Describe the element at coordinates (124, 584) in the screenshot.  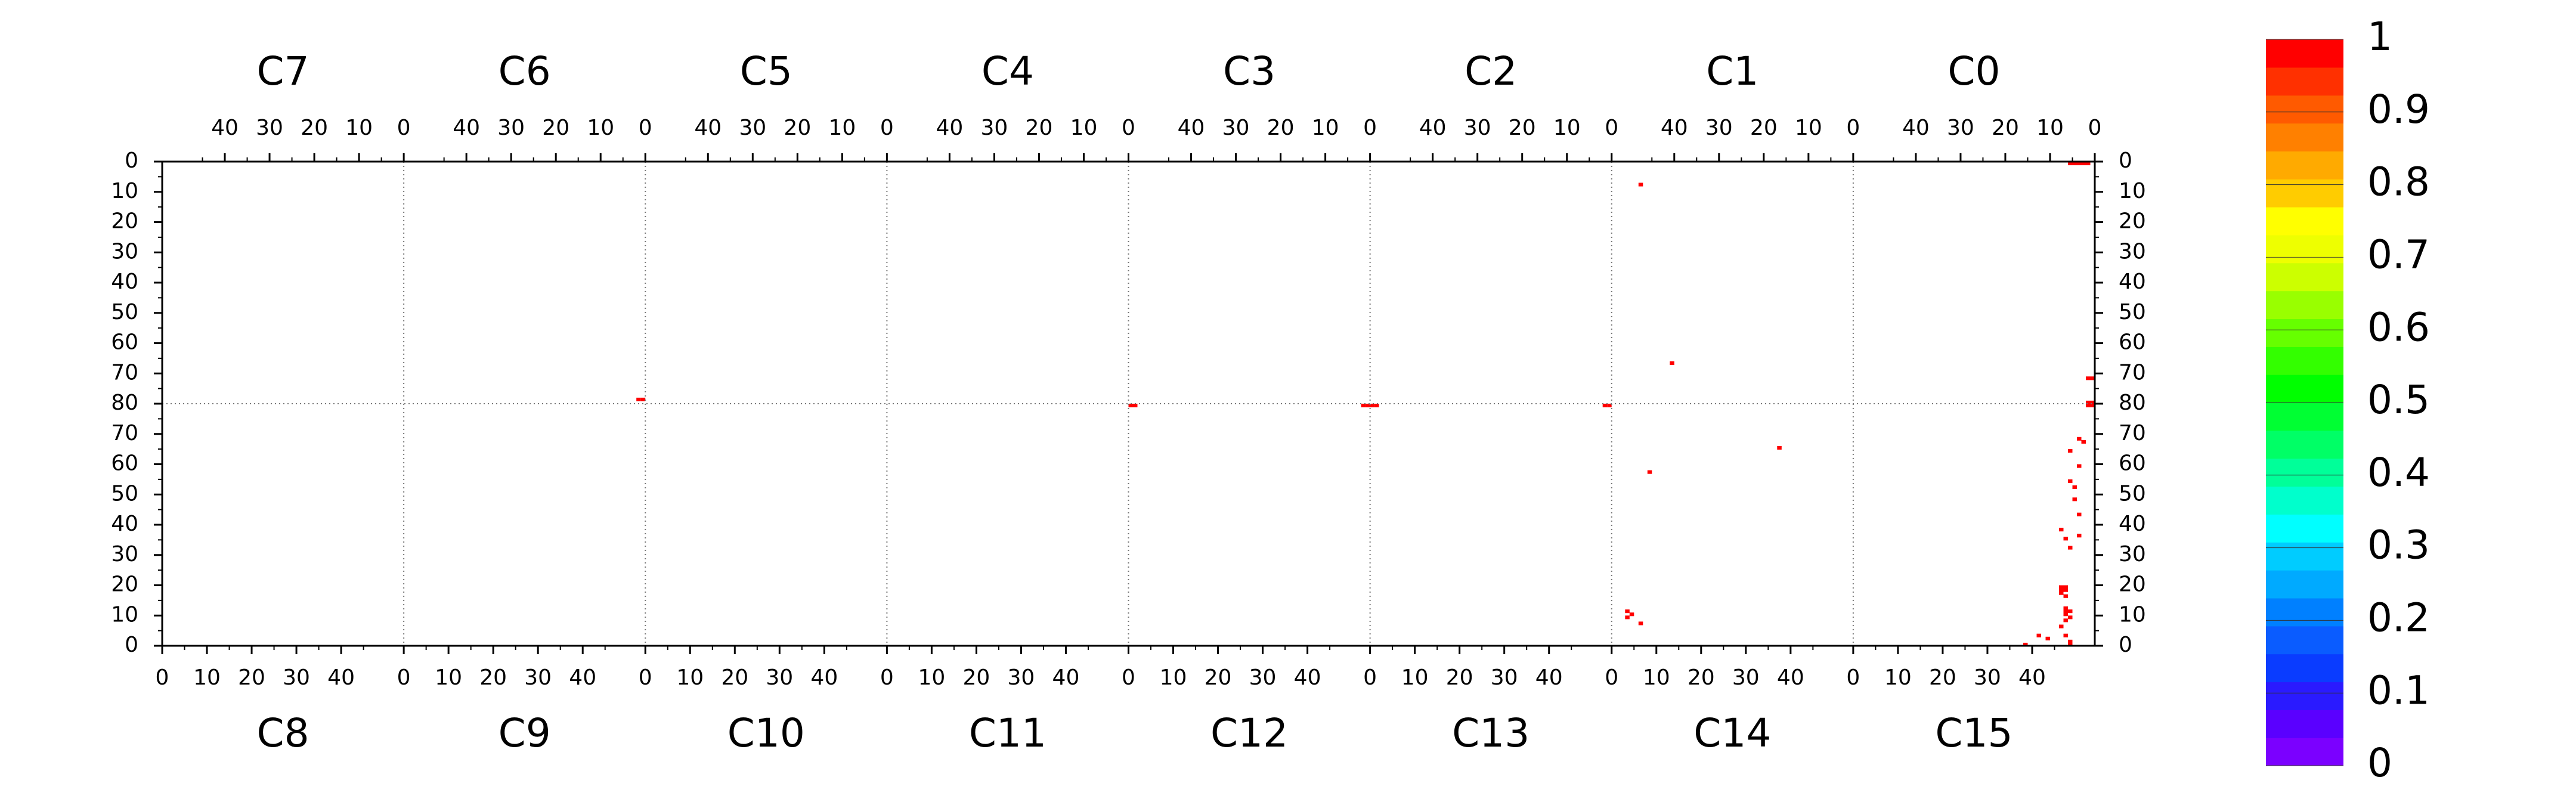
I see `left-y-tick-label: 20` at that location.